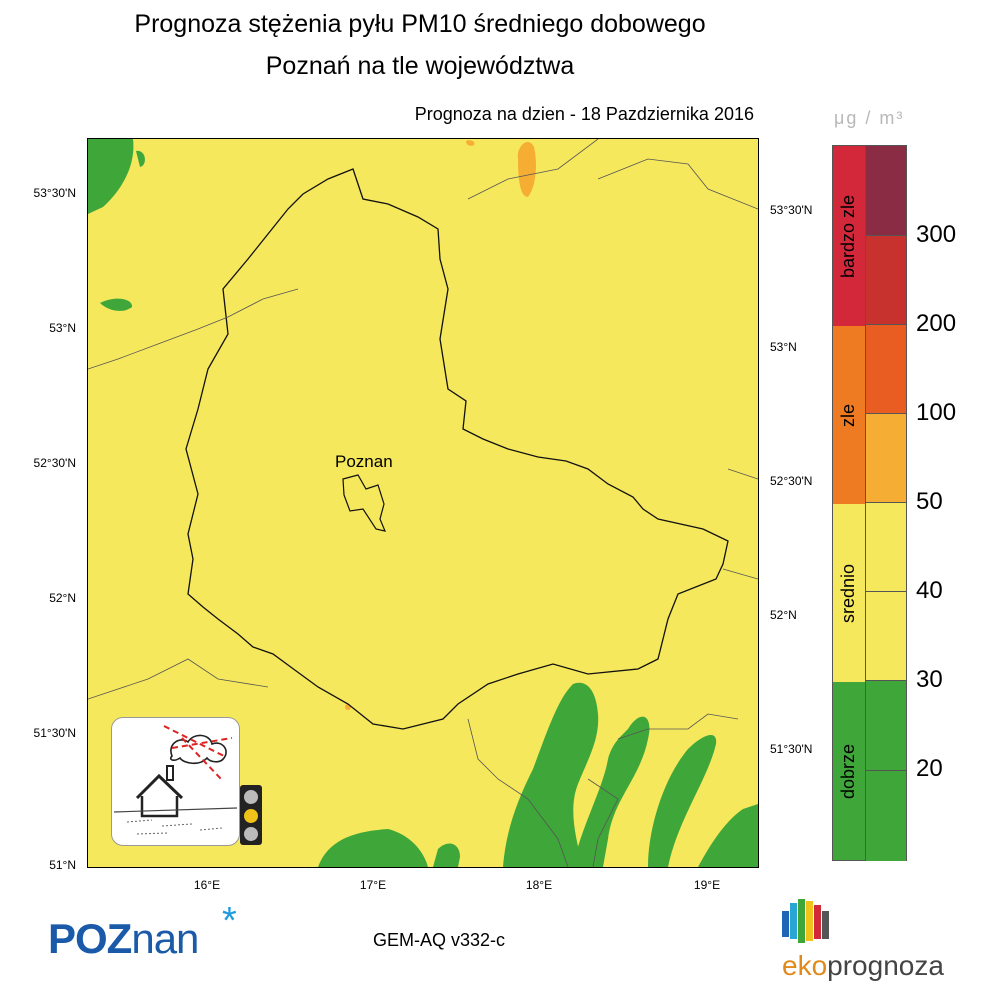  I want to click on page-subtitle: Poznań na tle województwa, so click(420, 66).